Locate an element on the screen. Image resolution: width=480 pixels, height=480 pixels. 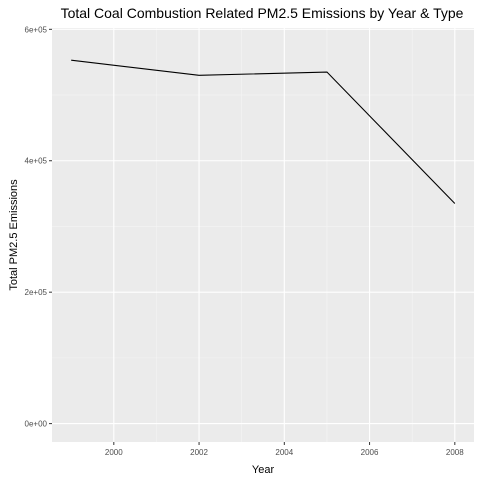
y-axis: 0e+00 2e+05 4e+05 6e+05 is located at coordinates (38, 227).